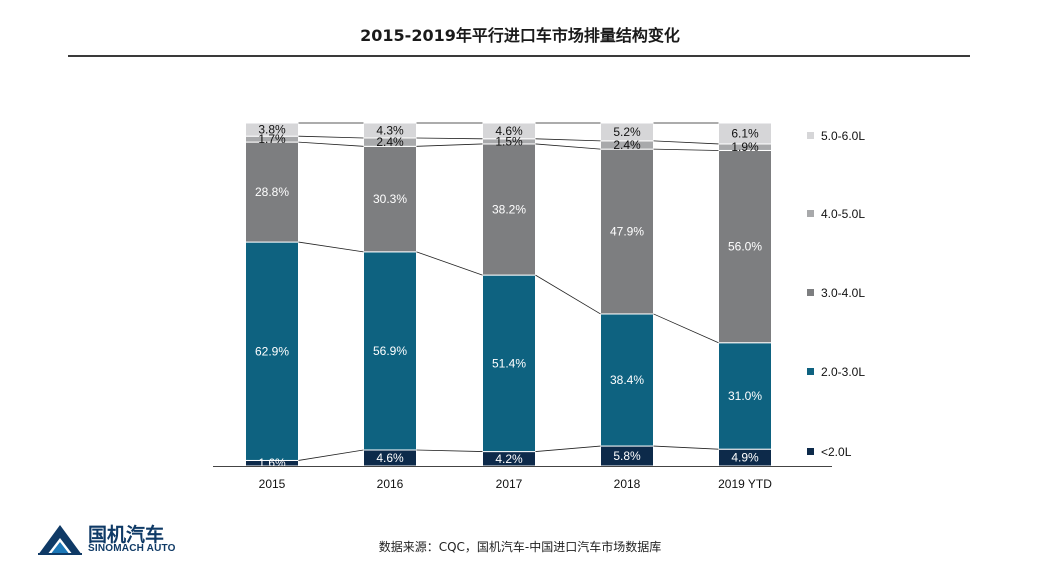 This screenshot has width=1040, height=574. I want to click on x-tick-label: 2015, so click(272, 484).